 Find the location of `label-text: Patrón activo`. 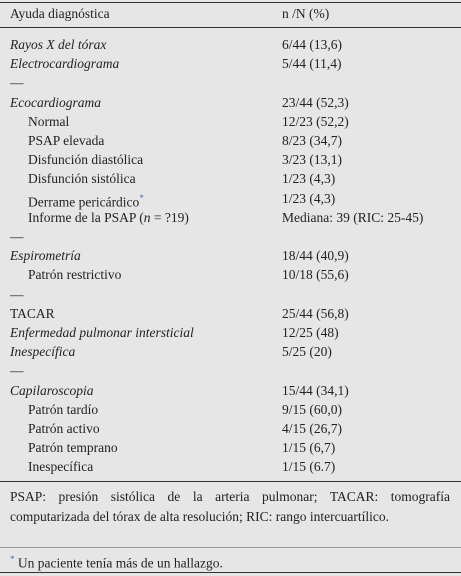

label-text: Patrón activo is located at coordinates (64, 428).